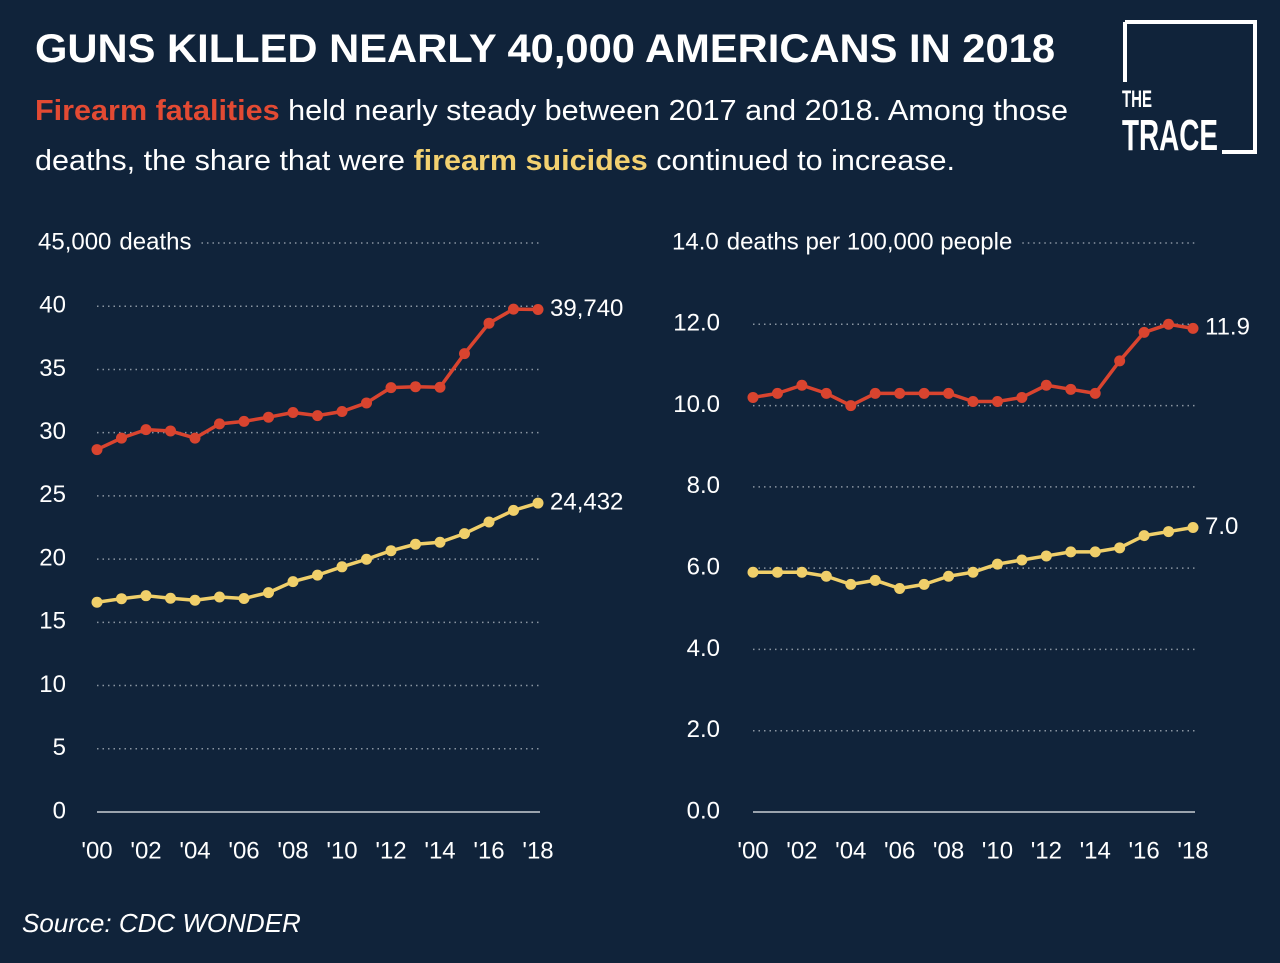 Image resolution: width=1280 pixels, height=963 pixels. I want to click on y-tick-label: 45,000, so click(74, 241).